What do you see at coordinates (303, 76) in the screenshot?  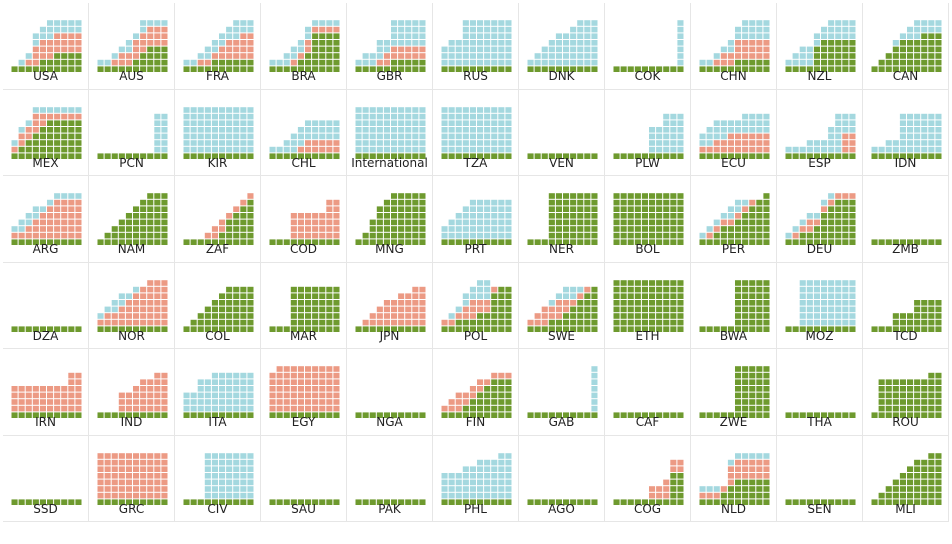 I see `panel-label: BRA` at bounding box center [303, 76].